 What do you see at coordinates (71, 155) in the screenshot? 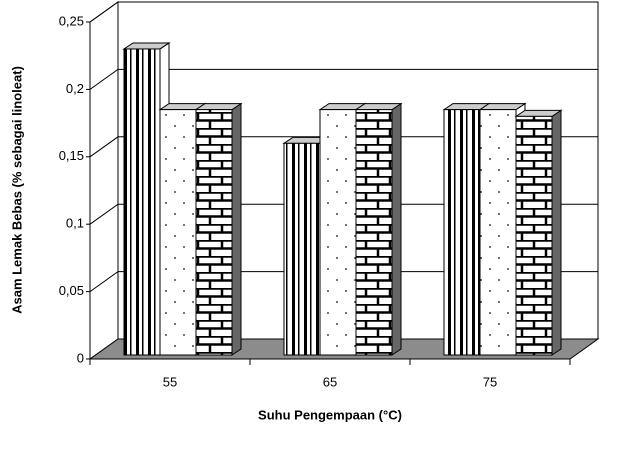
I see `y-tick-label: 0,15` at bounding box center [71, 155].